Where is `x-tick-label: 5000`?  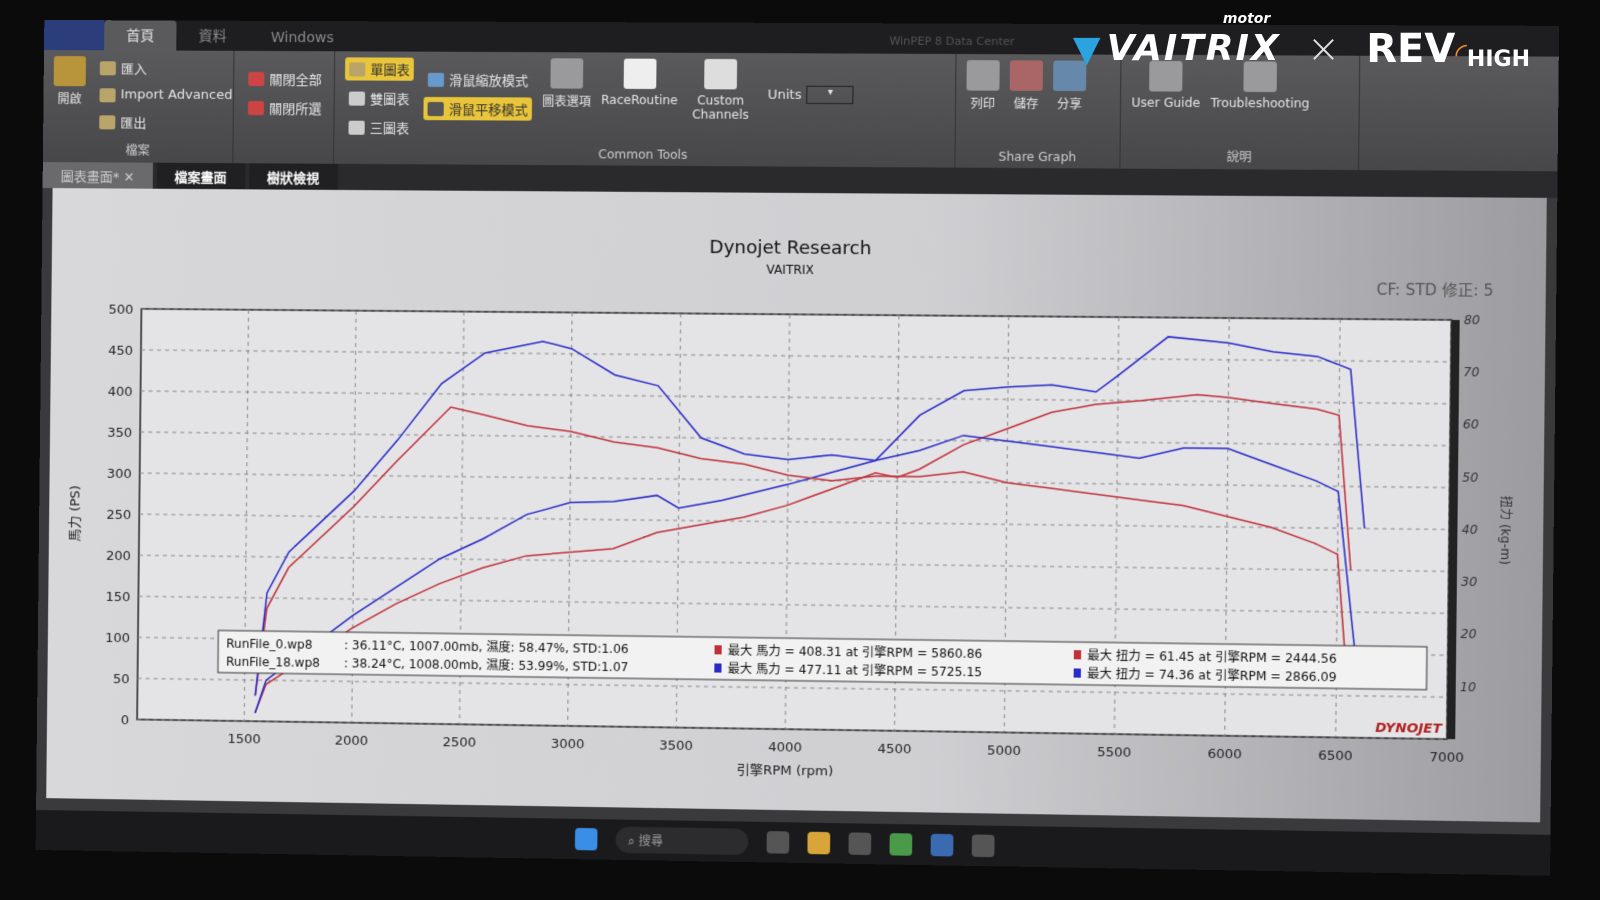 x-tick-label: 5000 is located at coordinates (1004, 751).